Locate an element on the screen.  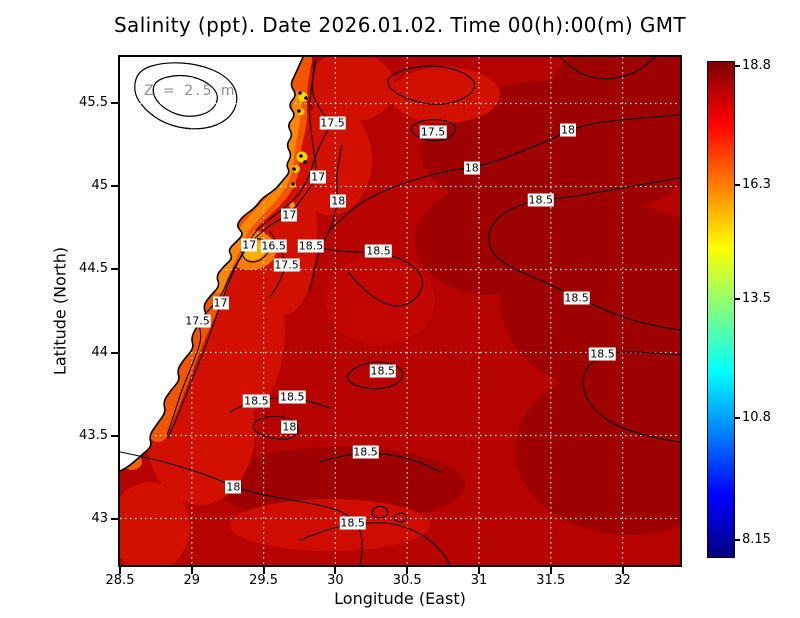
y-tick-label: 43.5 is located at coordinates (93, 435).